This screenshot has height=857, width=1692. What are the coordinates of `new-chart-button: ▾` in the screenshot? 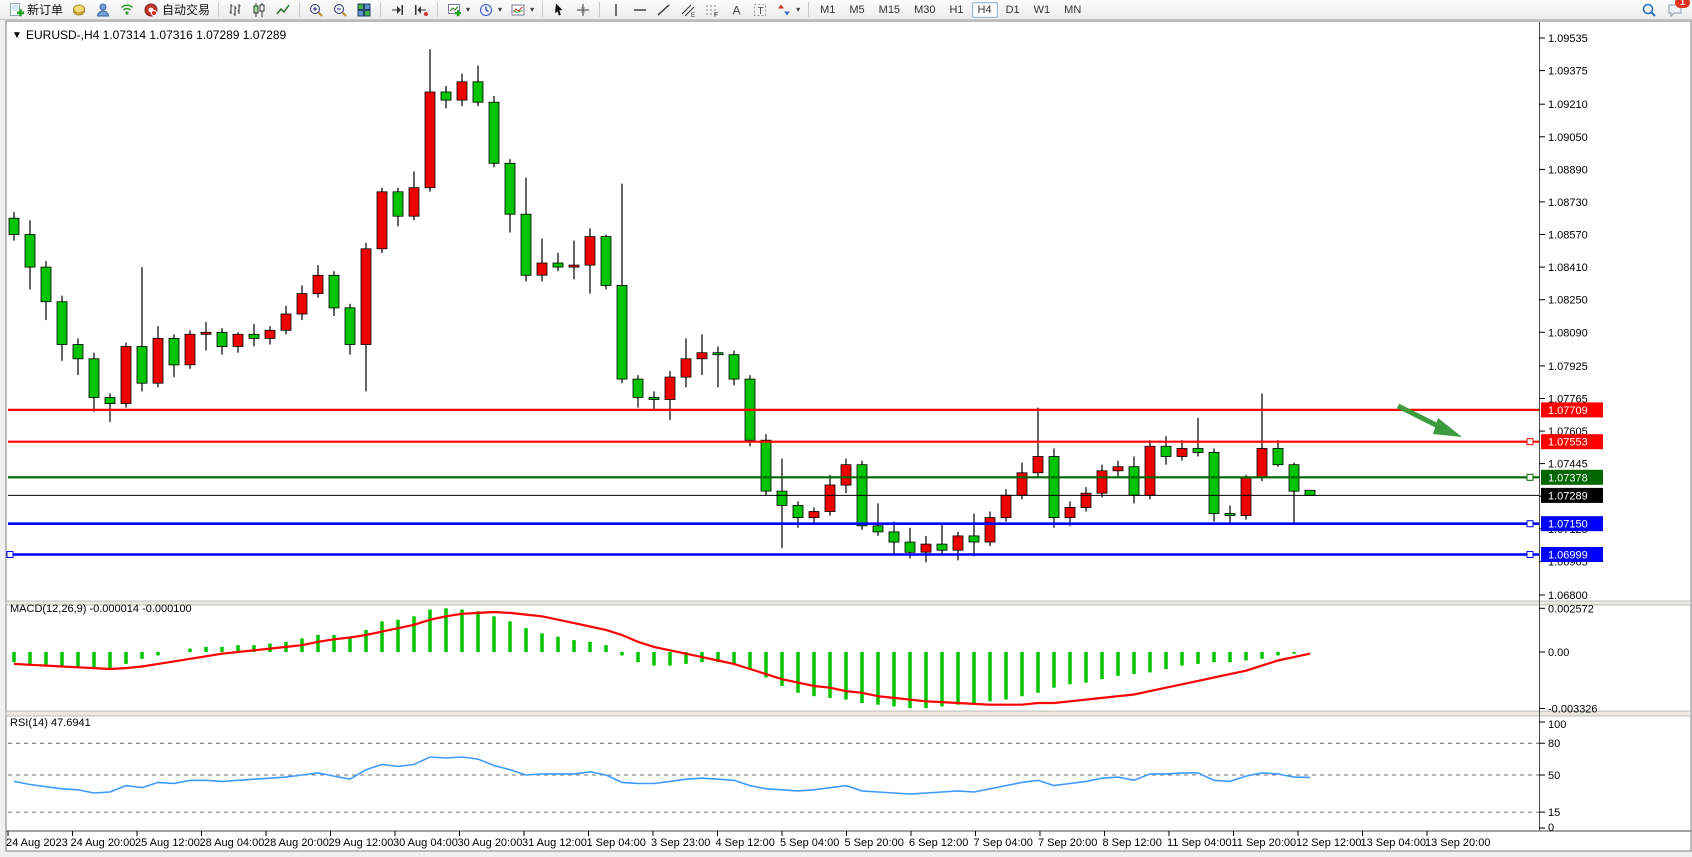 It's located at (458, 10).